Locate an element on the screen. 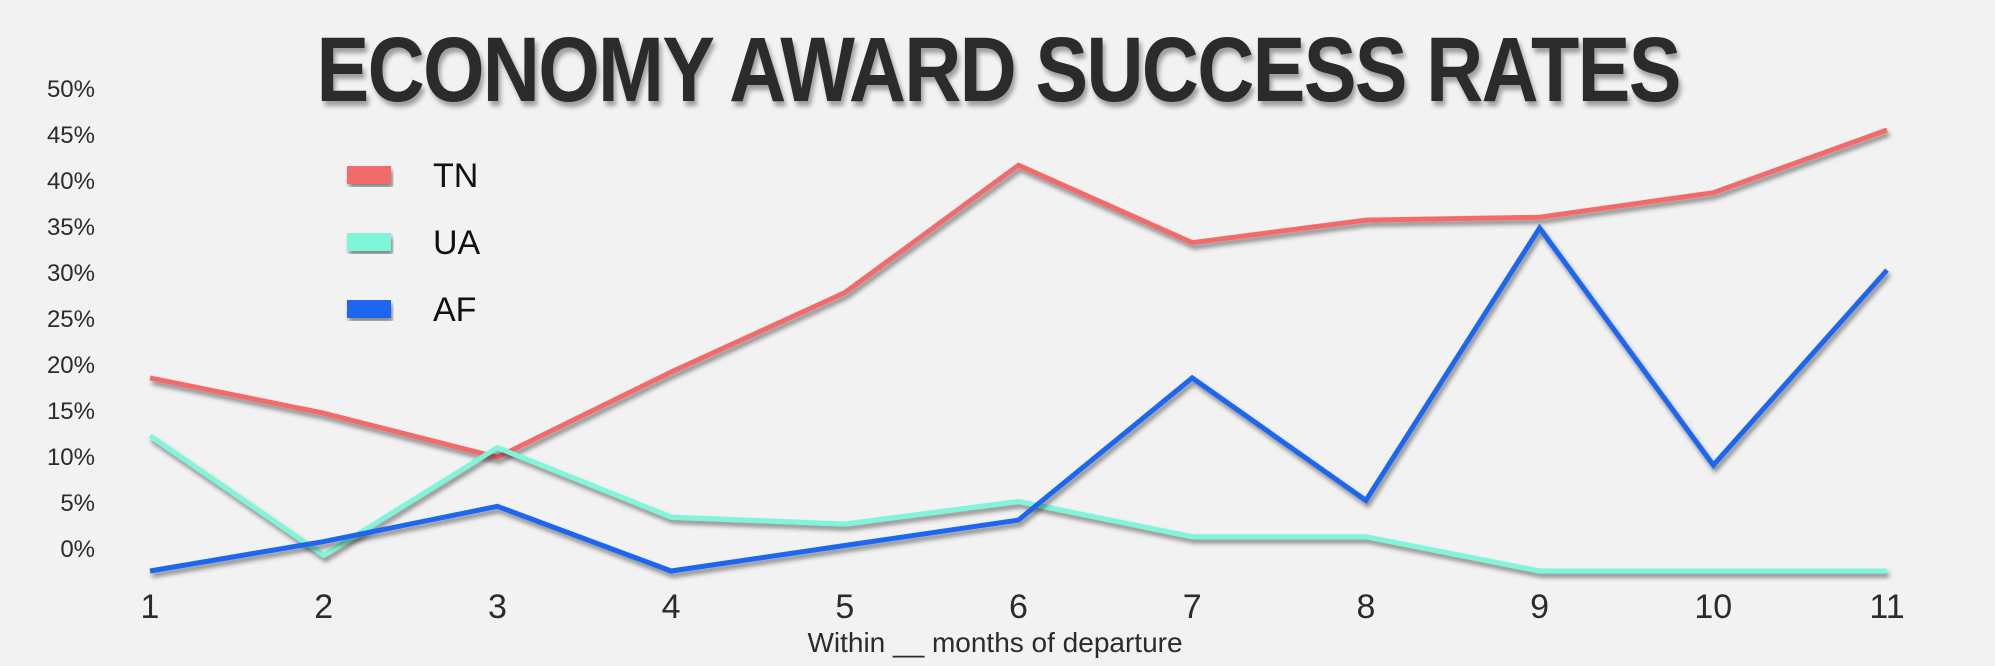 This screenshot has height=666, width=1995. x-tick-label: 9 is located at coordinates (1539, 607).